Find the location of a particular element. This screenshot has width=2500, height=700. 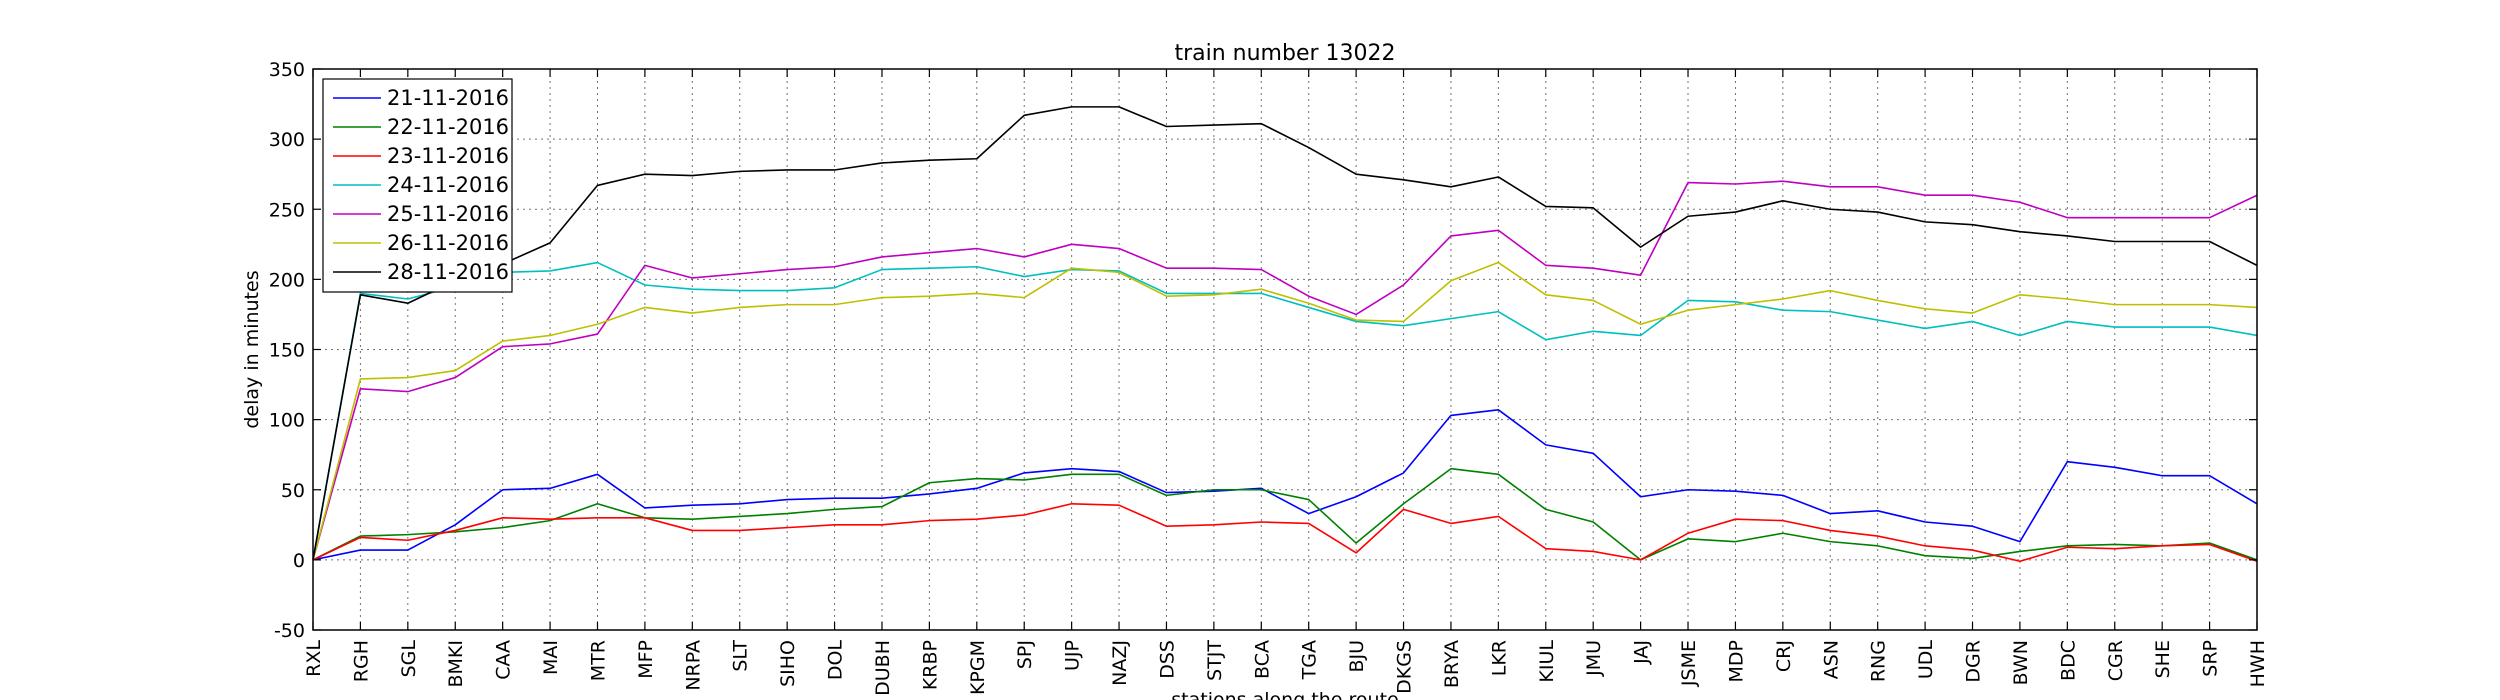

x-tick-label: SHE is located at coordinates (2163, 659).